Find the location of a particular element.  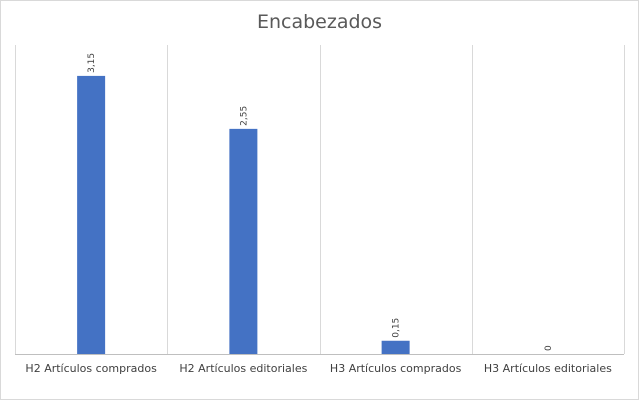

category-label: H3 Artículos editoriales is located at coordinates (548, 368).